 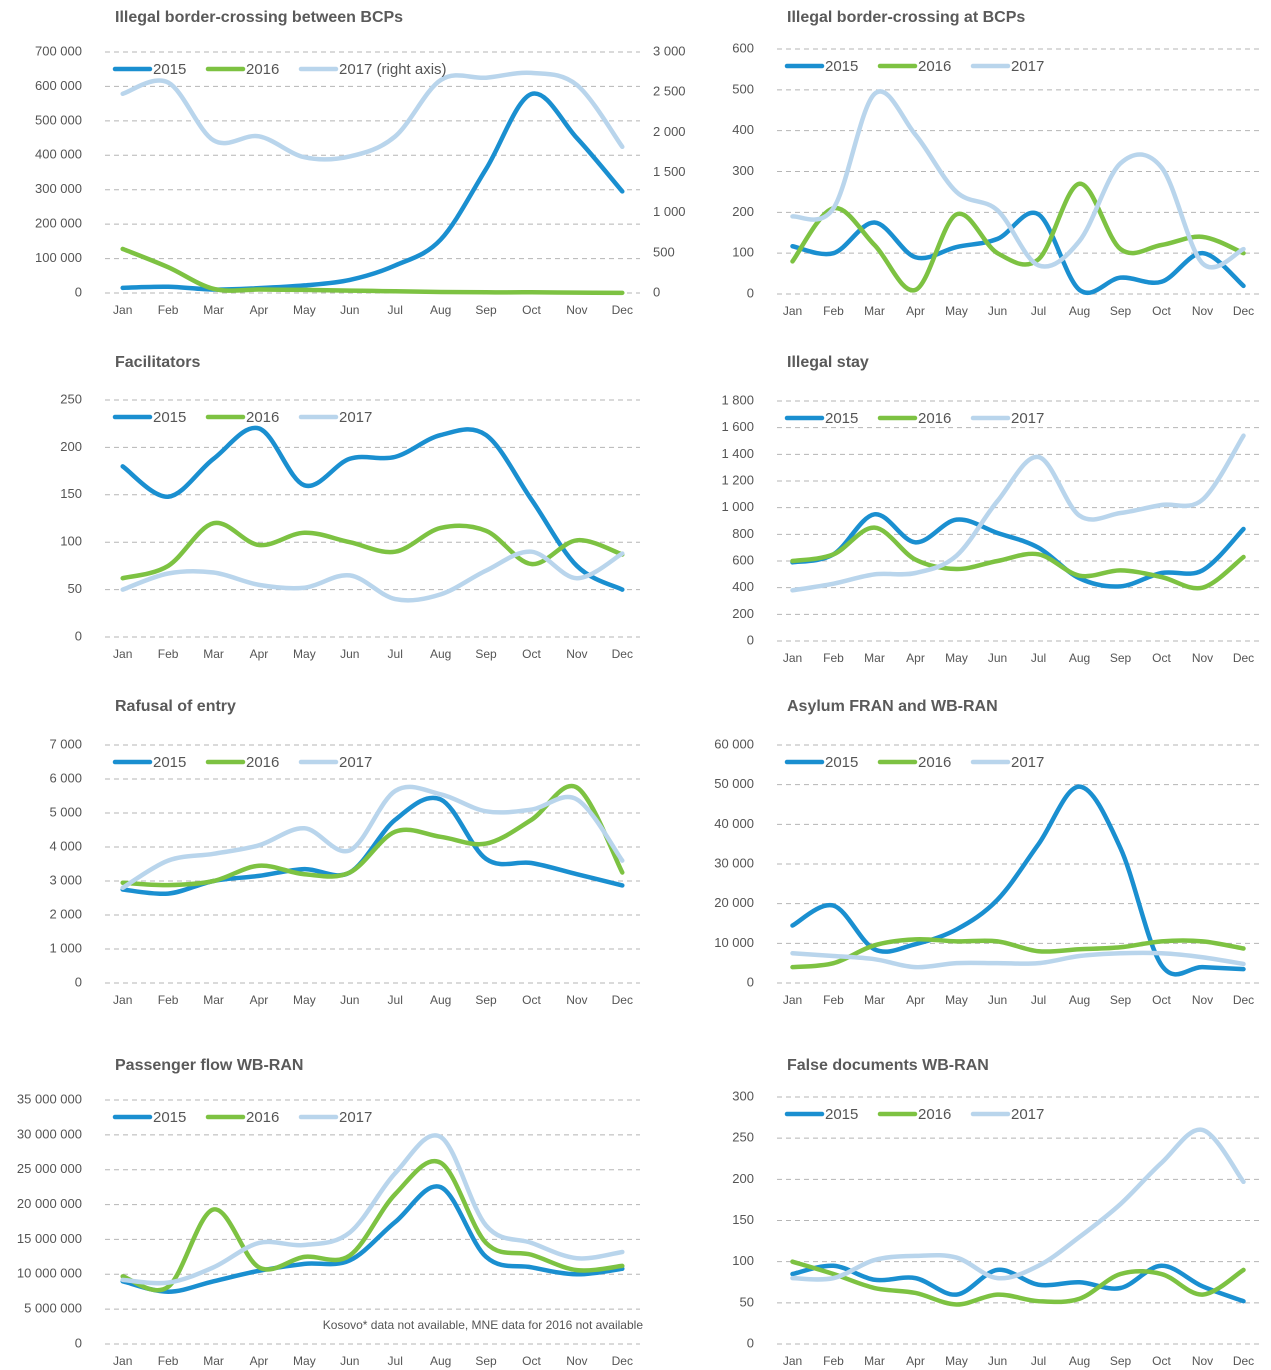 I want to click on y2-tick-label: 2 500, so click(x=669, y=91).